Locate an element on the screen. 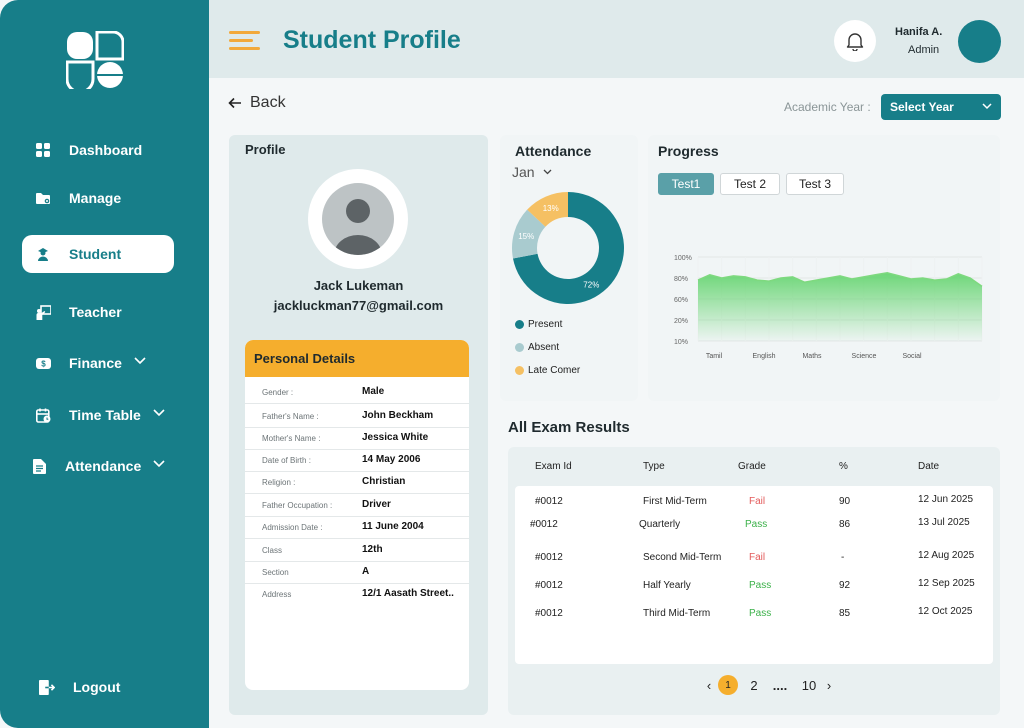 This screenshot has height=728, width=1024. user-role: Admin is located at coordinates (924, 50).